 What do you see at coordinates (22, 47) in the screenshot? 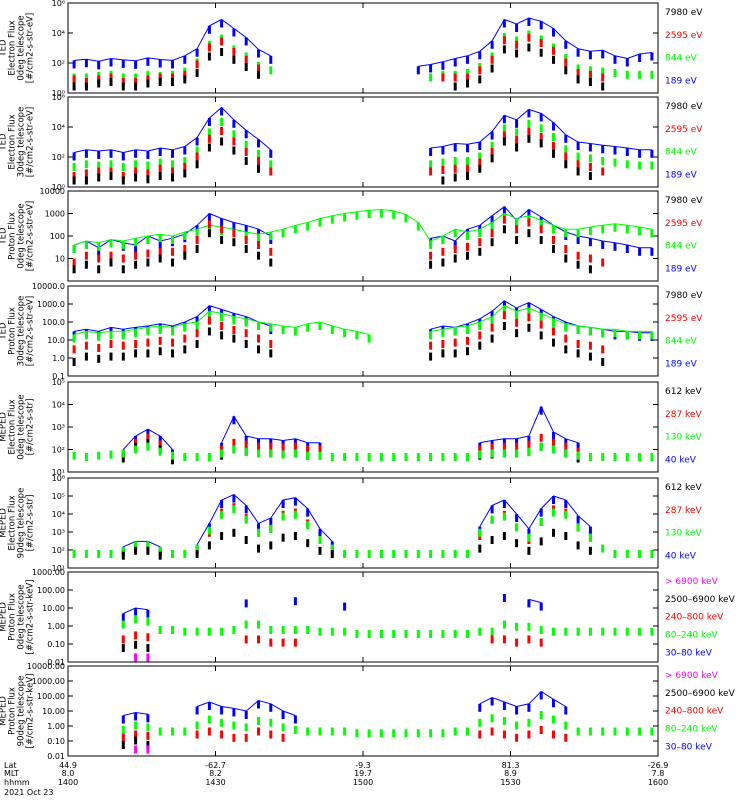
I see `y-axis-label-line: 0deg telescope` at bounding box center [22, 47].